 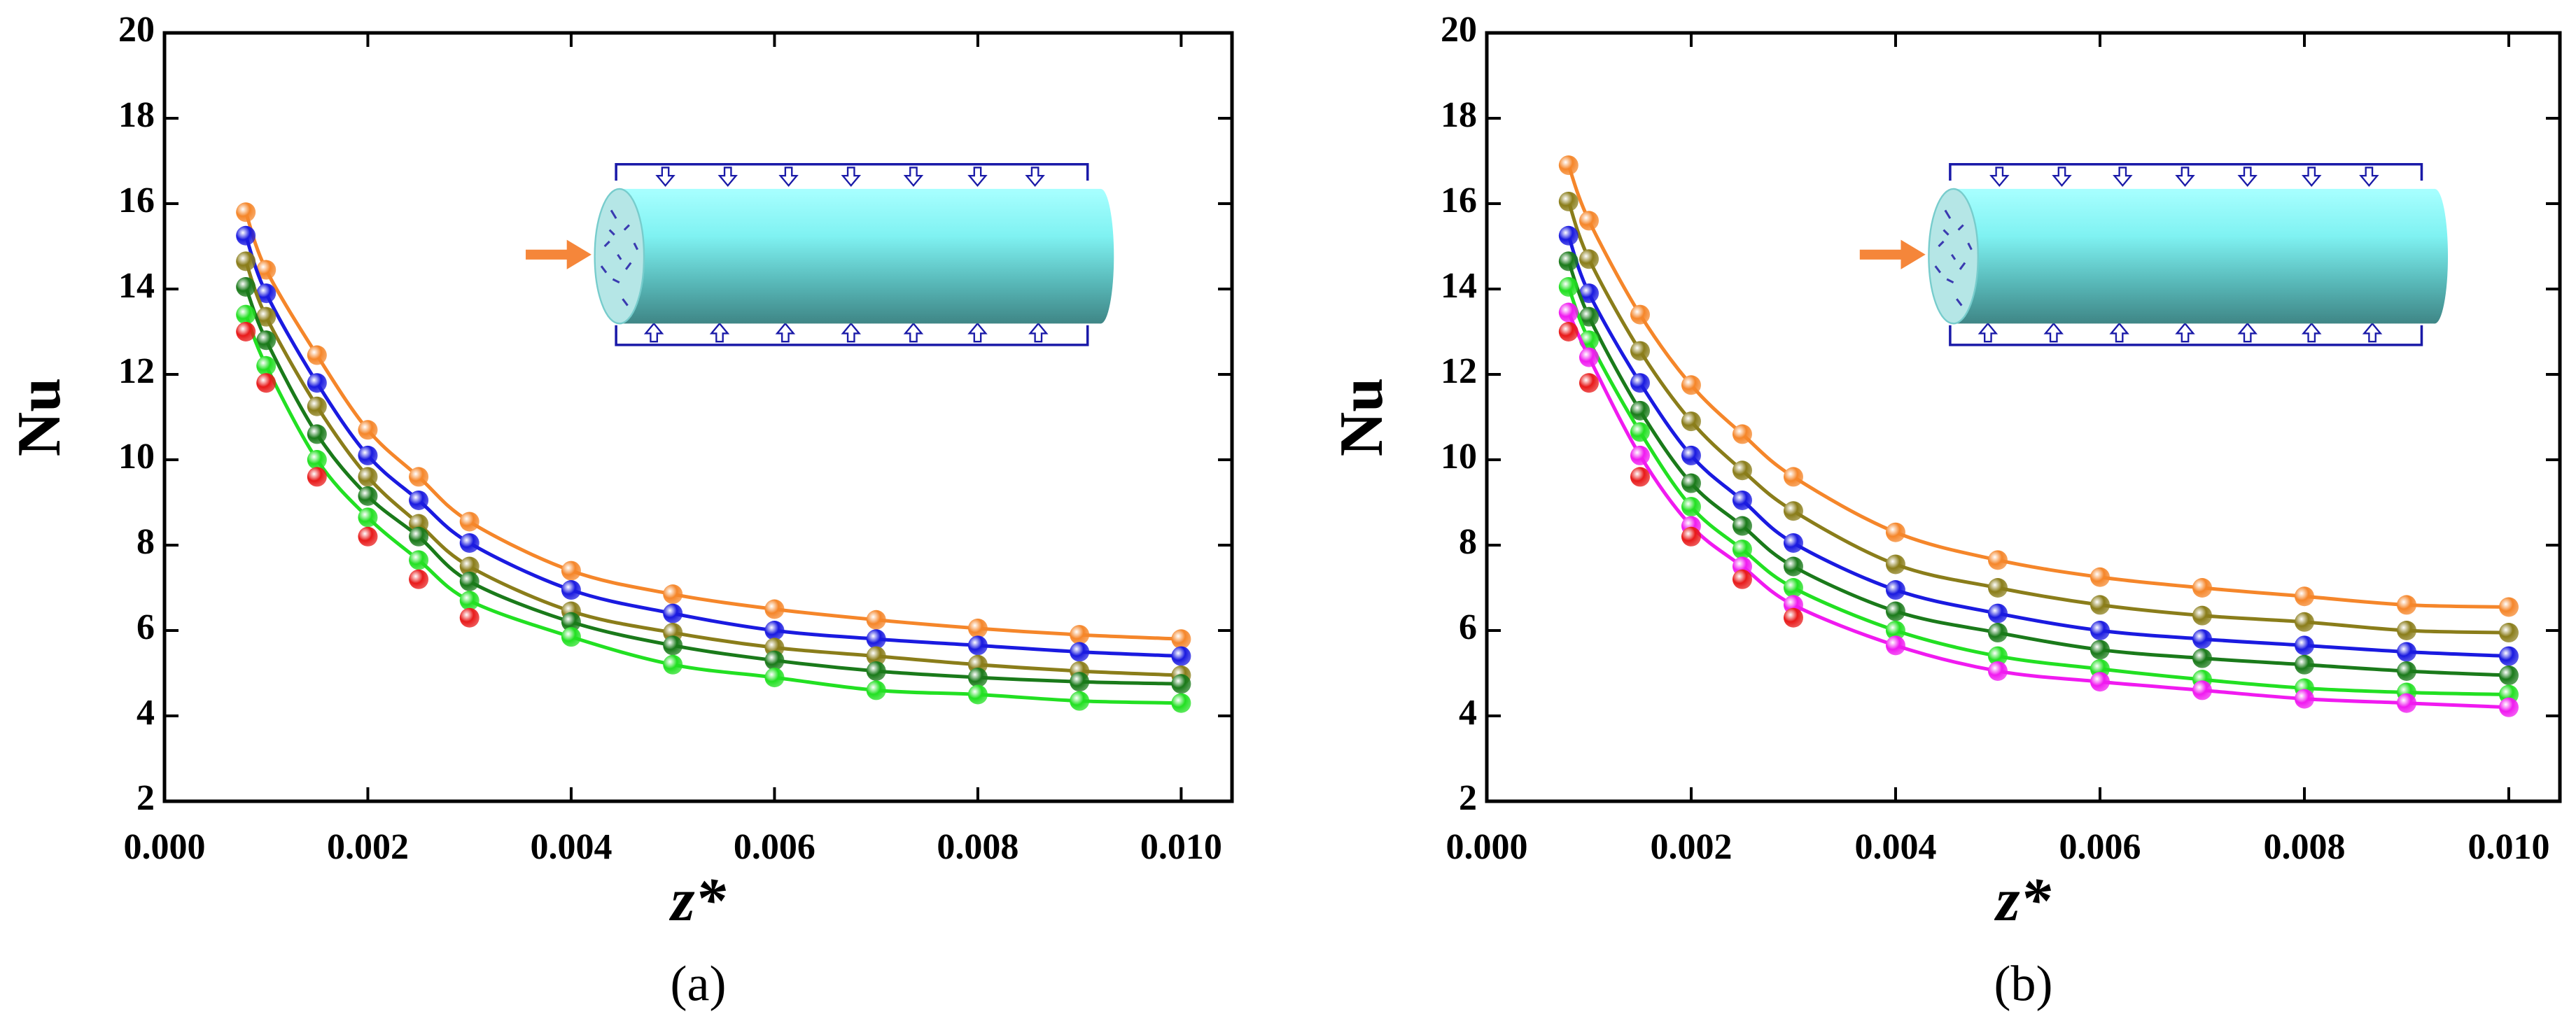 What do you see at coordinates (571, 847) in the screenshot?
I see `x-tick-label: 0.004` at bounding box center [571, 847].